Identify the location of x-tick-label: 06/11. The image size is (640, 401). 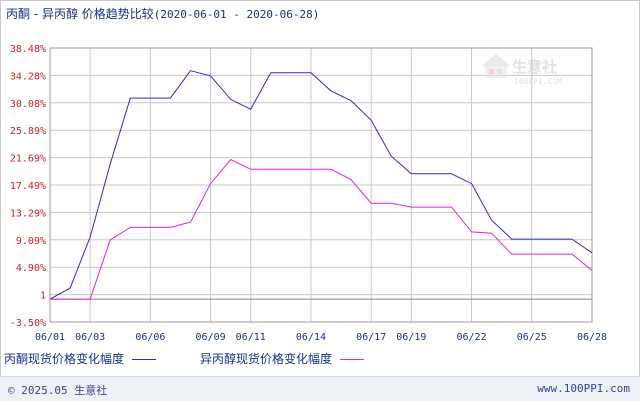
(251, 337).